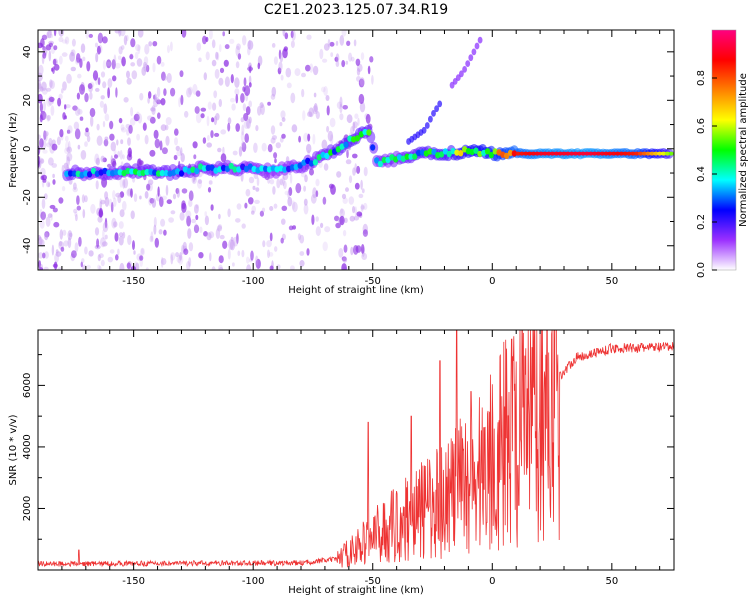  What do you see at coordinates (611, 281) in the screenshot?
I see `x-tick-label: 50` at bounding box center [611, 281].